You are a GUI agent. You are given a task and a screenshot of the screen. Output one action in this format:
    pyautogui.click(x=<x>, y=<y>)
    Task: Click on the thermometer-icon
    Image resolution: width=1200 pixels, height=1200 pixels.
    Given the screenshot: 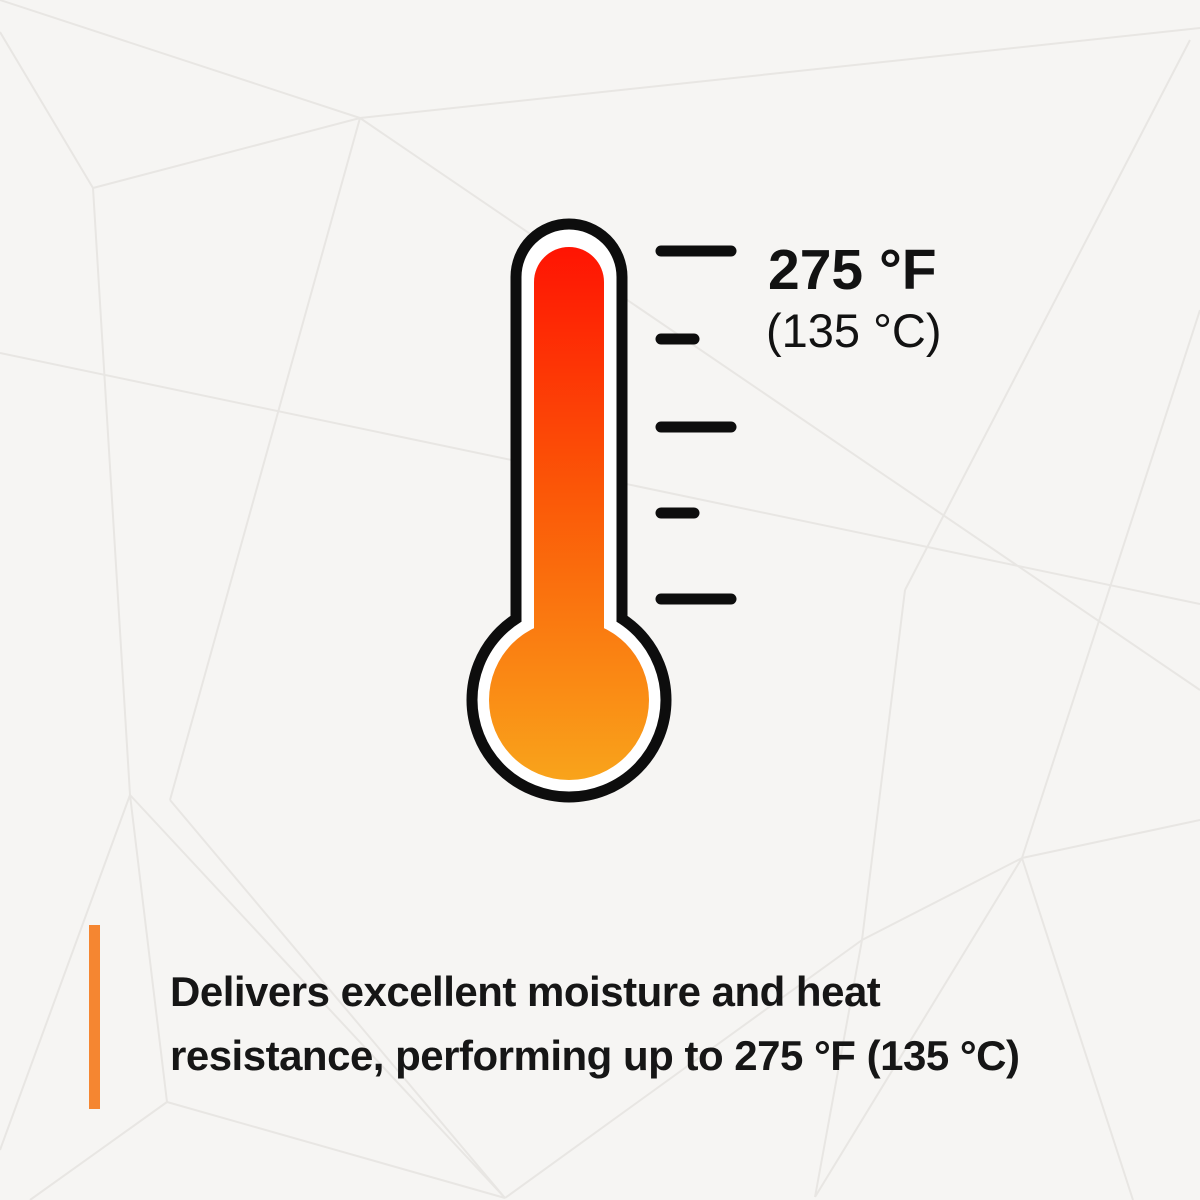 What is the action you would take?
    pyautogui.click(x=569, y=510)
    